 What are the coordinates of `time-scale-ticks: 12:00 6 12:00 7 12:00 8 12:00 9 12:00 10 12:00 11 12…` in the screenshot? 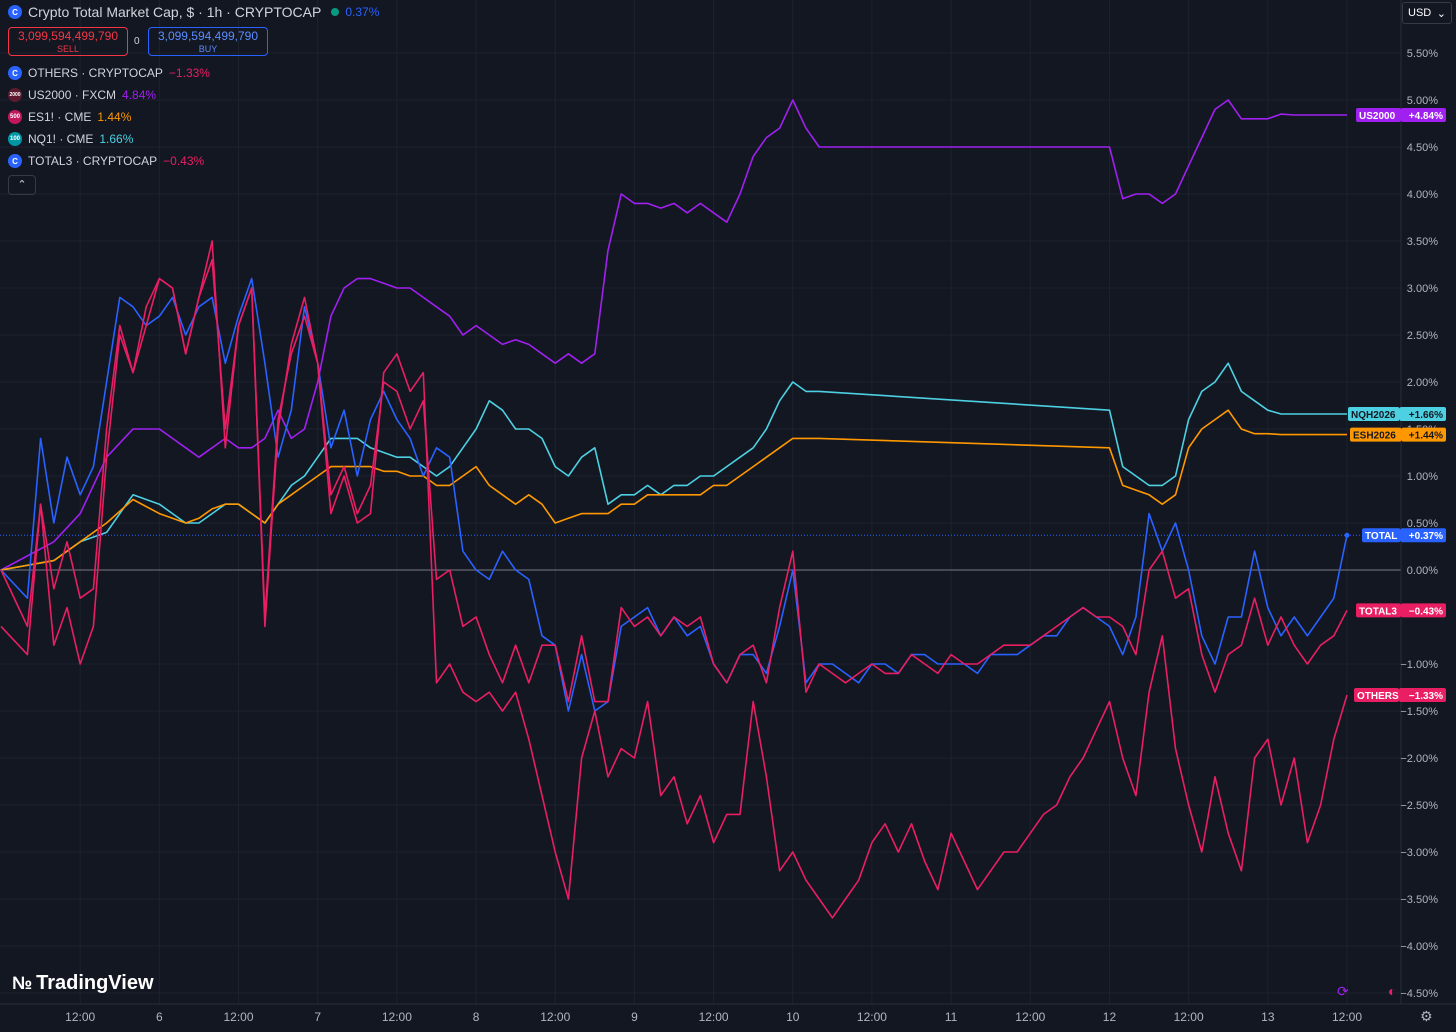 It's located at (713, 1017).